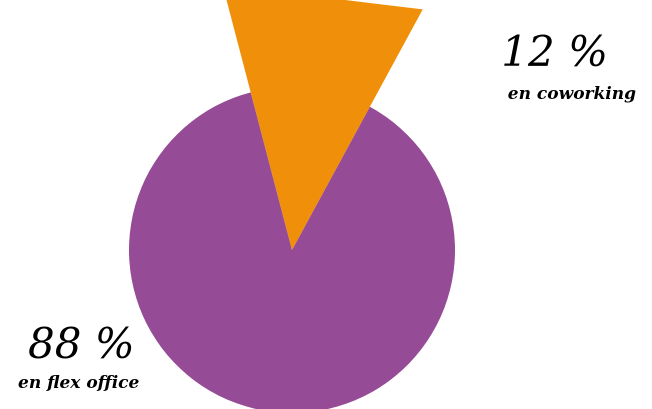 The height and width of the screenshot is (409, 652). What do you see at coordinates (572, 94) in the screenshot?
I see `label-coworking-text: en coworking` at bounding box center [572, 94].